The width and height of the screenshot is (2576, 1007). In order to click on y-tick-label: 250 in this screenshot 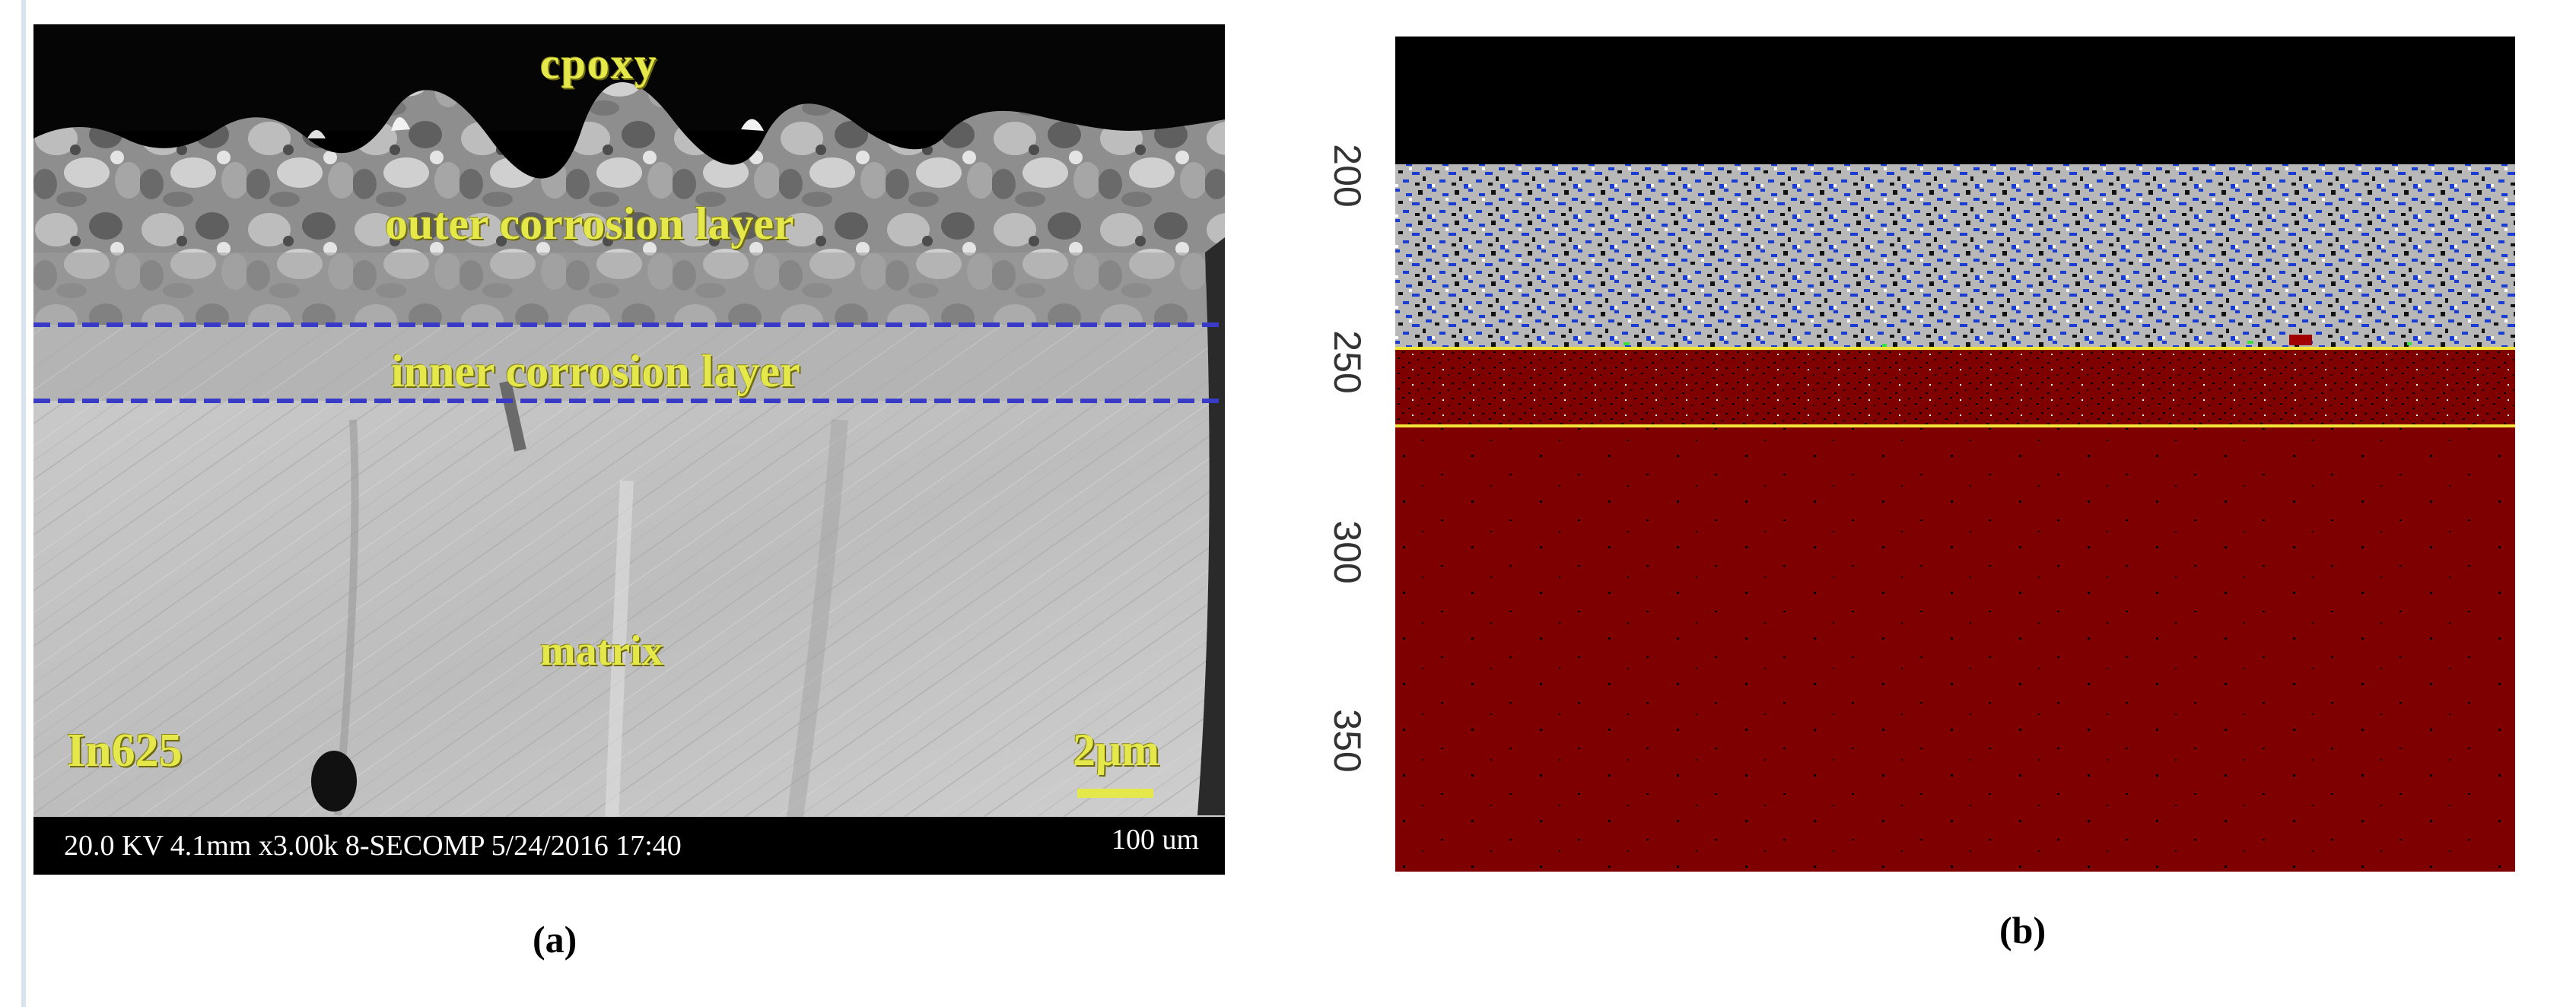, I will do `click(1348, 362)`.